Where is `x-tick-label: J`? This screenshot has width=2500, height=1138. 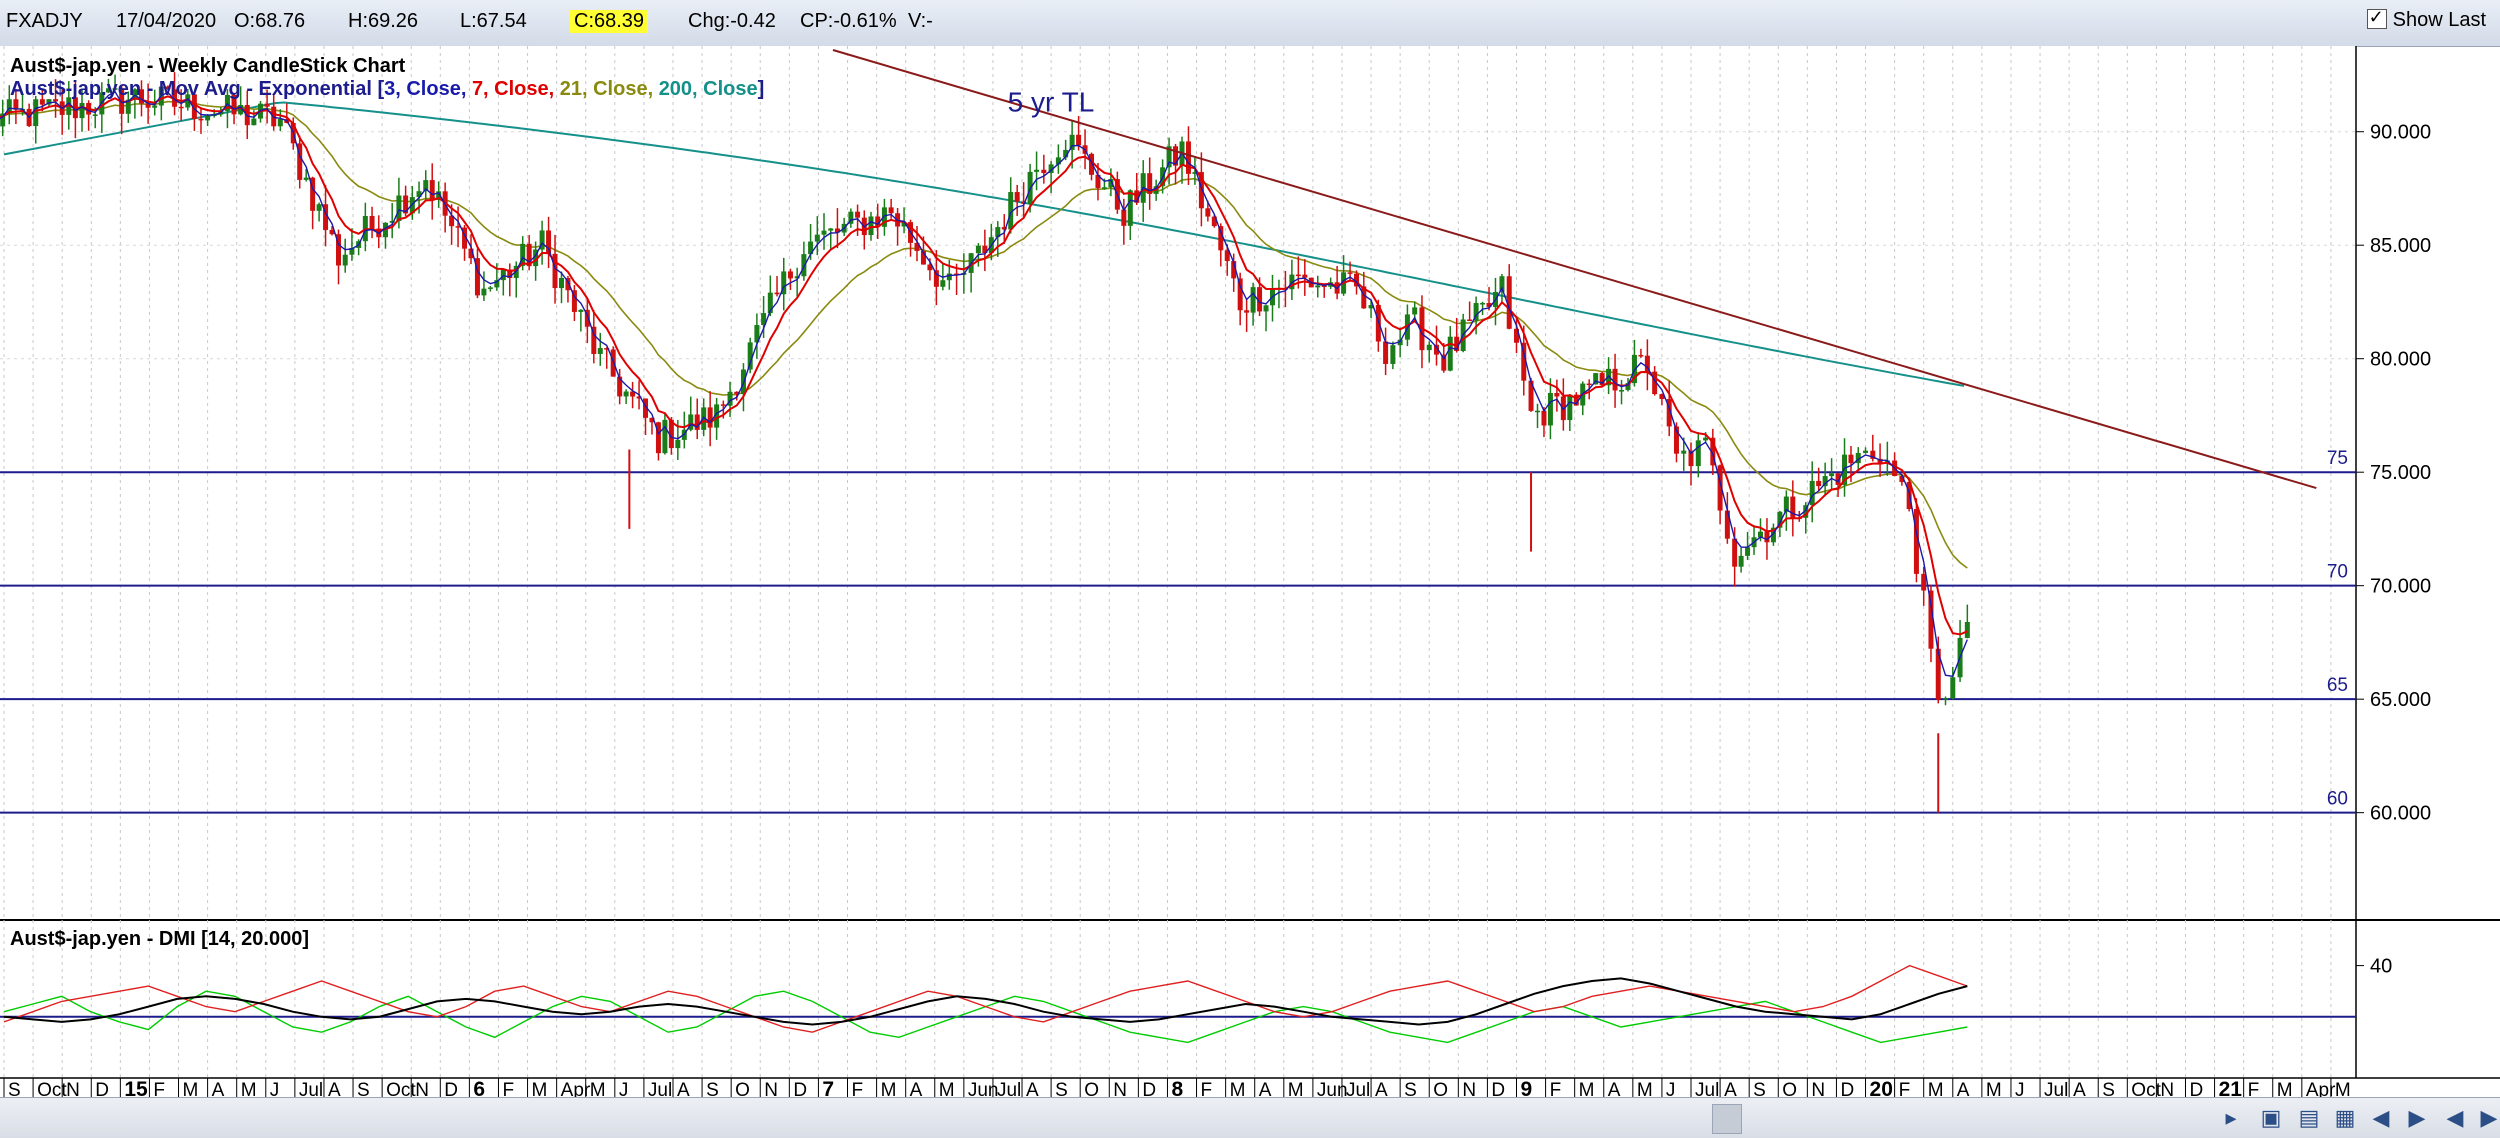
x-tick-label: J is located at coordinates (2020, 1090).